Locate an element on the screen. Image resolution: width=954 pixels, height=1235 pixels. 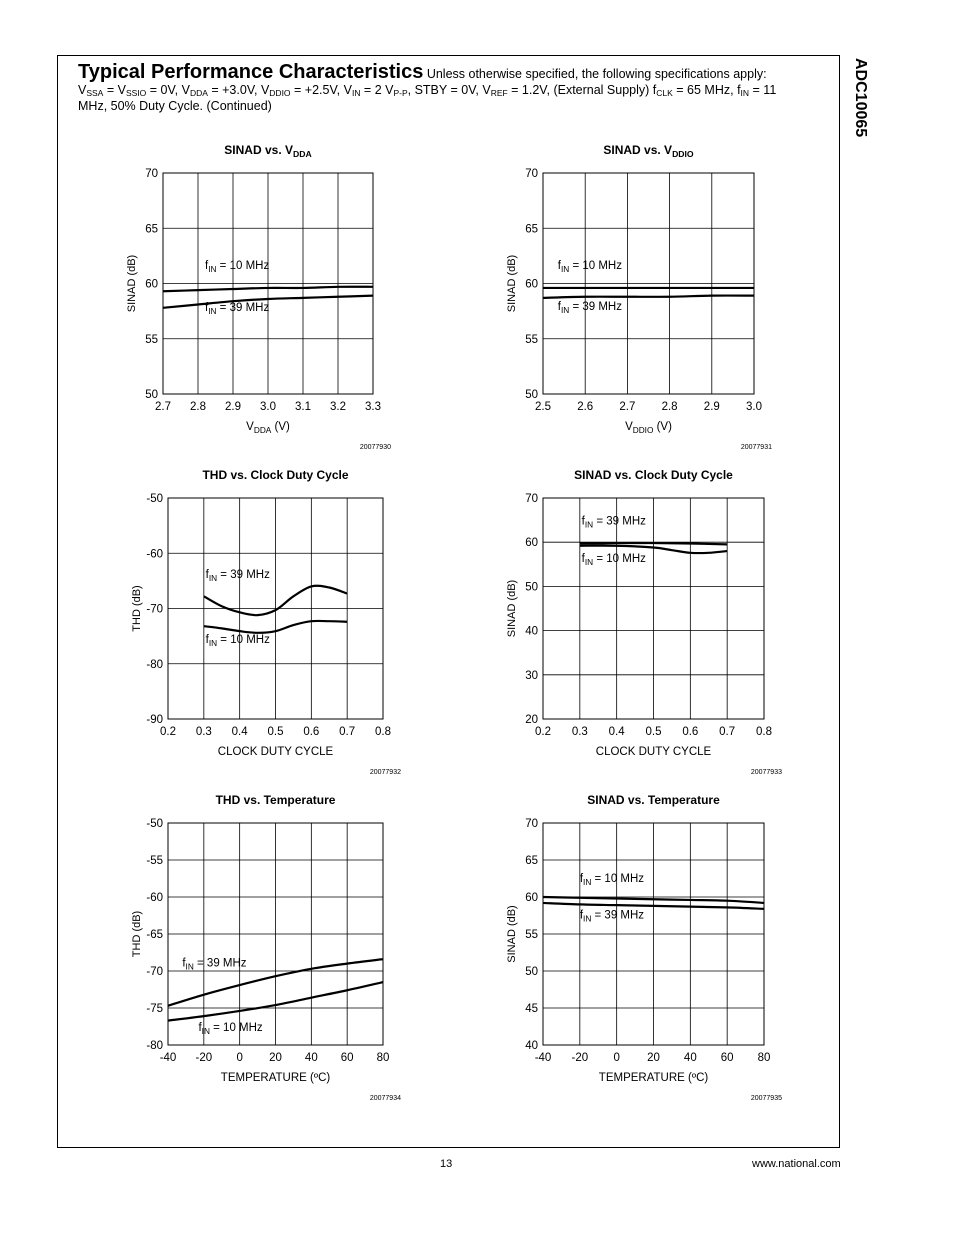
x-axis-label: VDDA (V) is located at coordinates (268, 428).